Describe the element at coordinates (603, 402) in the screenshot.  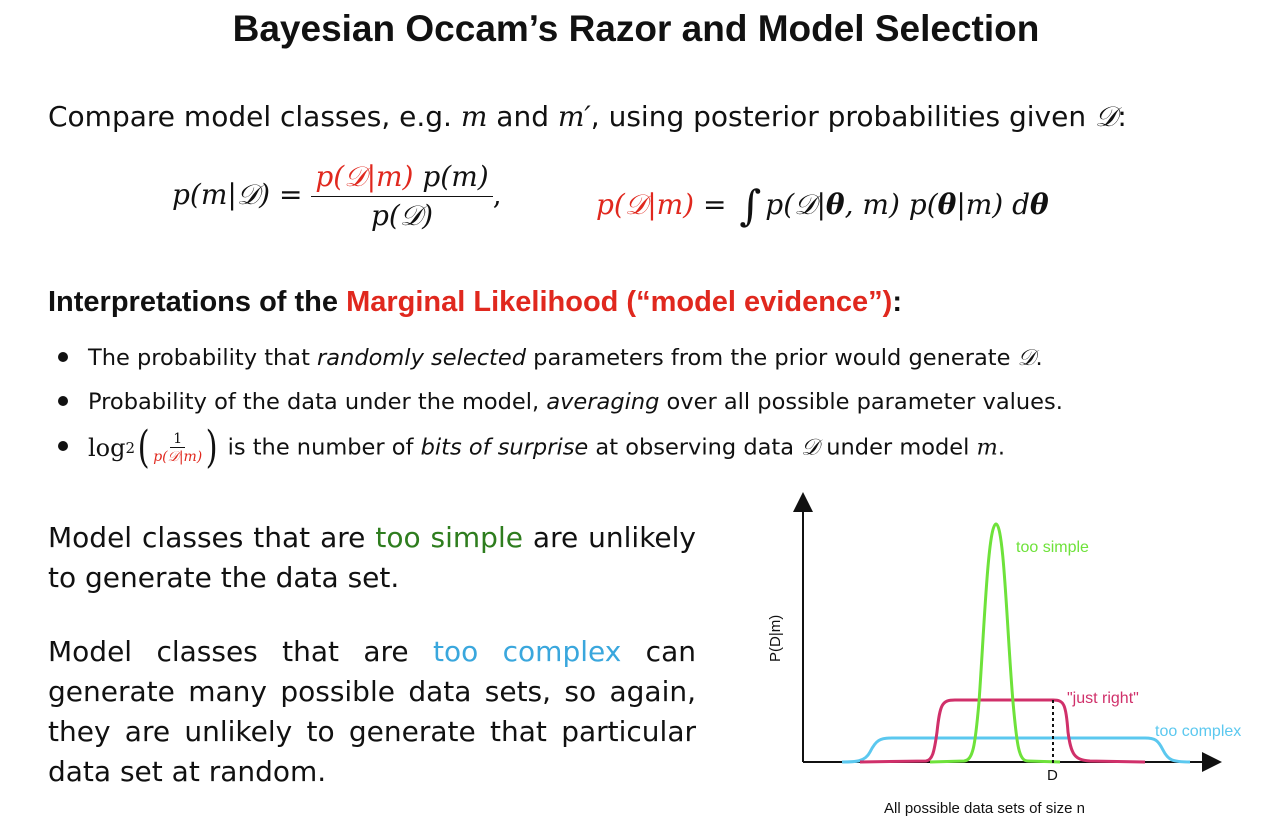
I see `b2-italic: averaging` at that location.